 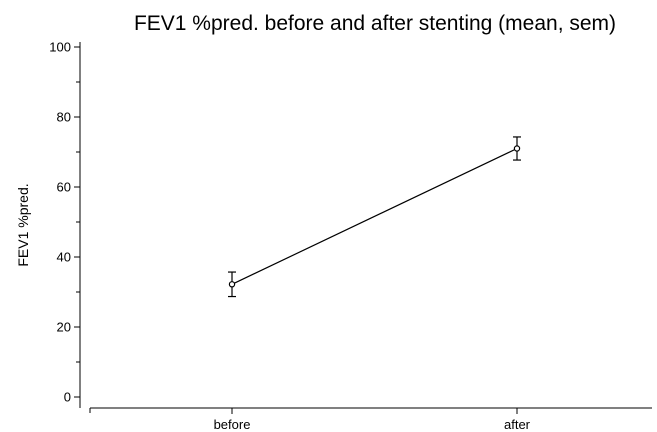 I want to click on y-tick-label: 60, so click(x=64, y=187).